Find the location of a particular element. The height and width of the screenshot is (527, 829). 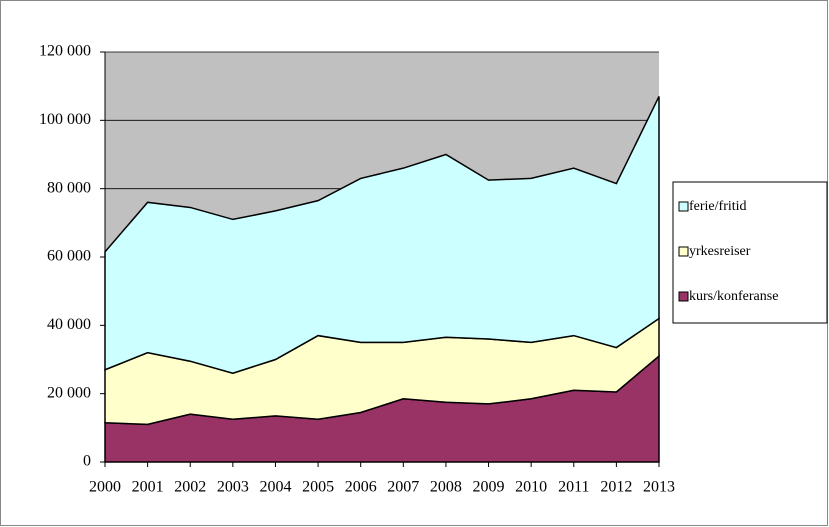

x-tick-label: 2010 is located at coordinates (531, 487).